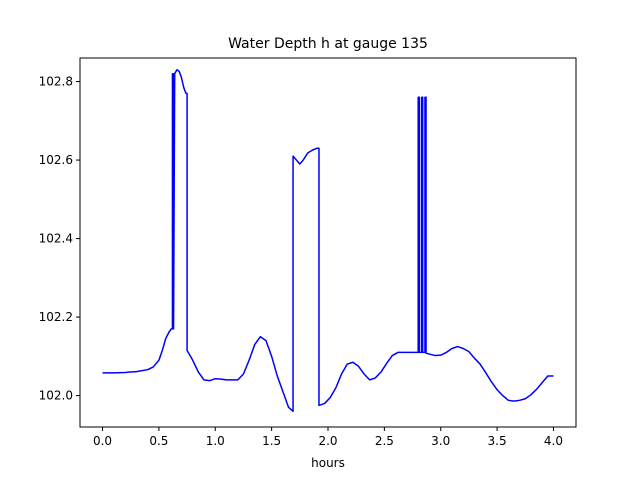  What do you see at coordinates (440, 441) in the screenshot?
I see `x-tick-label: 3.0` at bounding box center [440, 441].